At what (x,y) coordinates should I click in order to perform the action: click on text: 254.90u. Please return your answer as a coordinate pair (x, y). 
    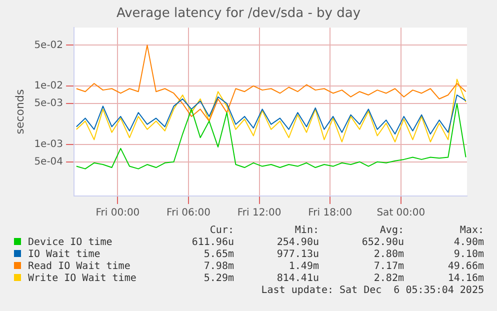
    Looking at the image, I should click on (297, 243).